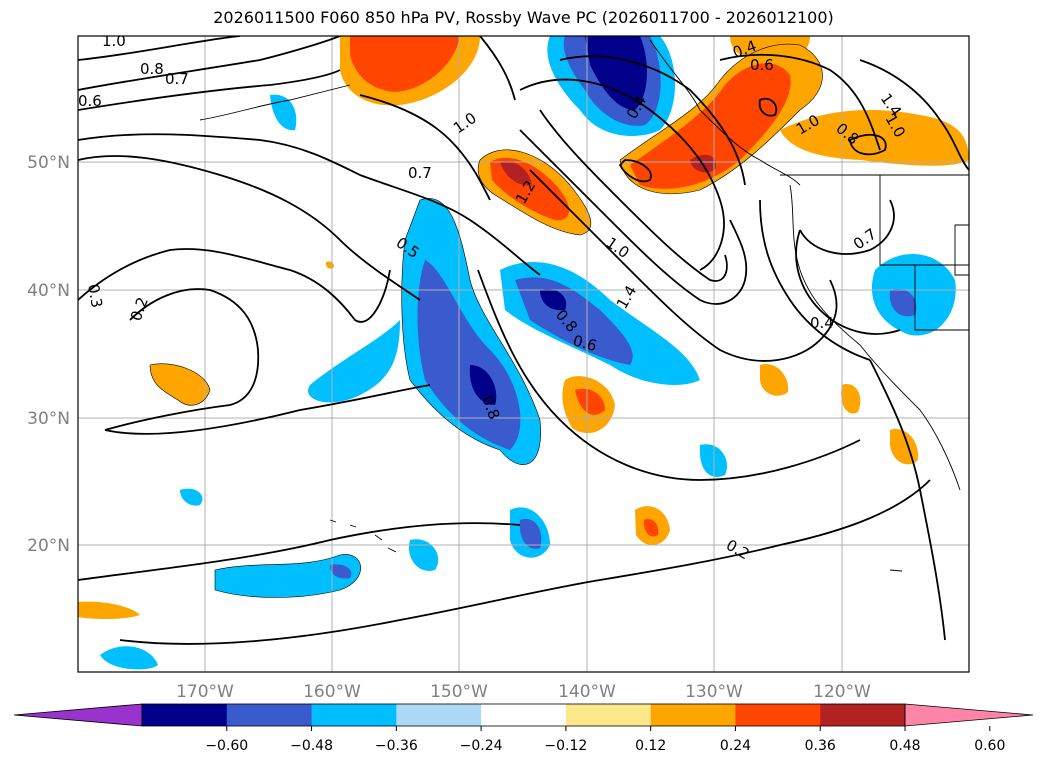 The image size is (1047, 765). Describe the element at coordinates (523, 692) in the screenshot. I see `longitude-tick-labels: 170°W 160°W 150°W 140°W 130°W 120°W` at that location.